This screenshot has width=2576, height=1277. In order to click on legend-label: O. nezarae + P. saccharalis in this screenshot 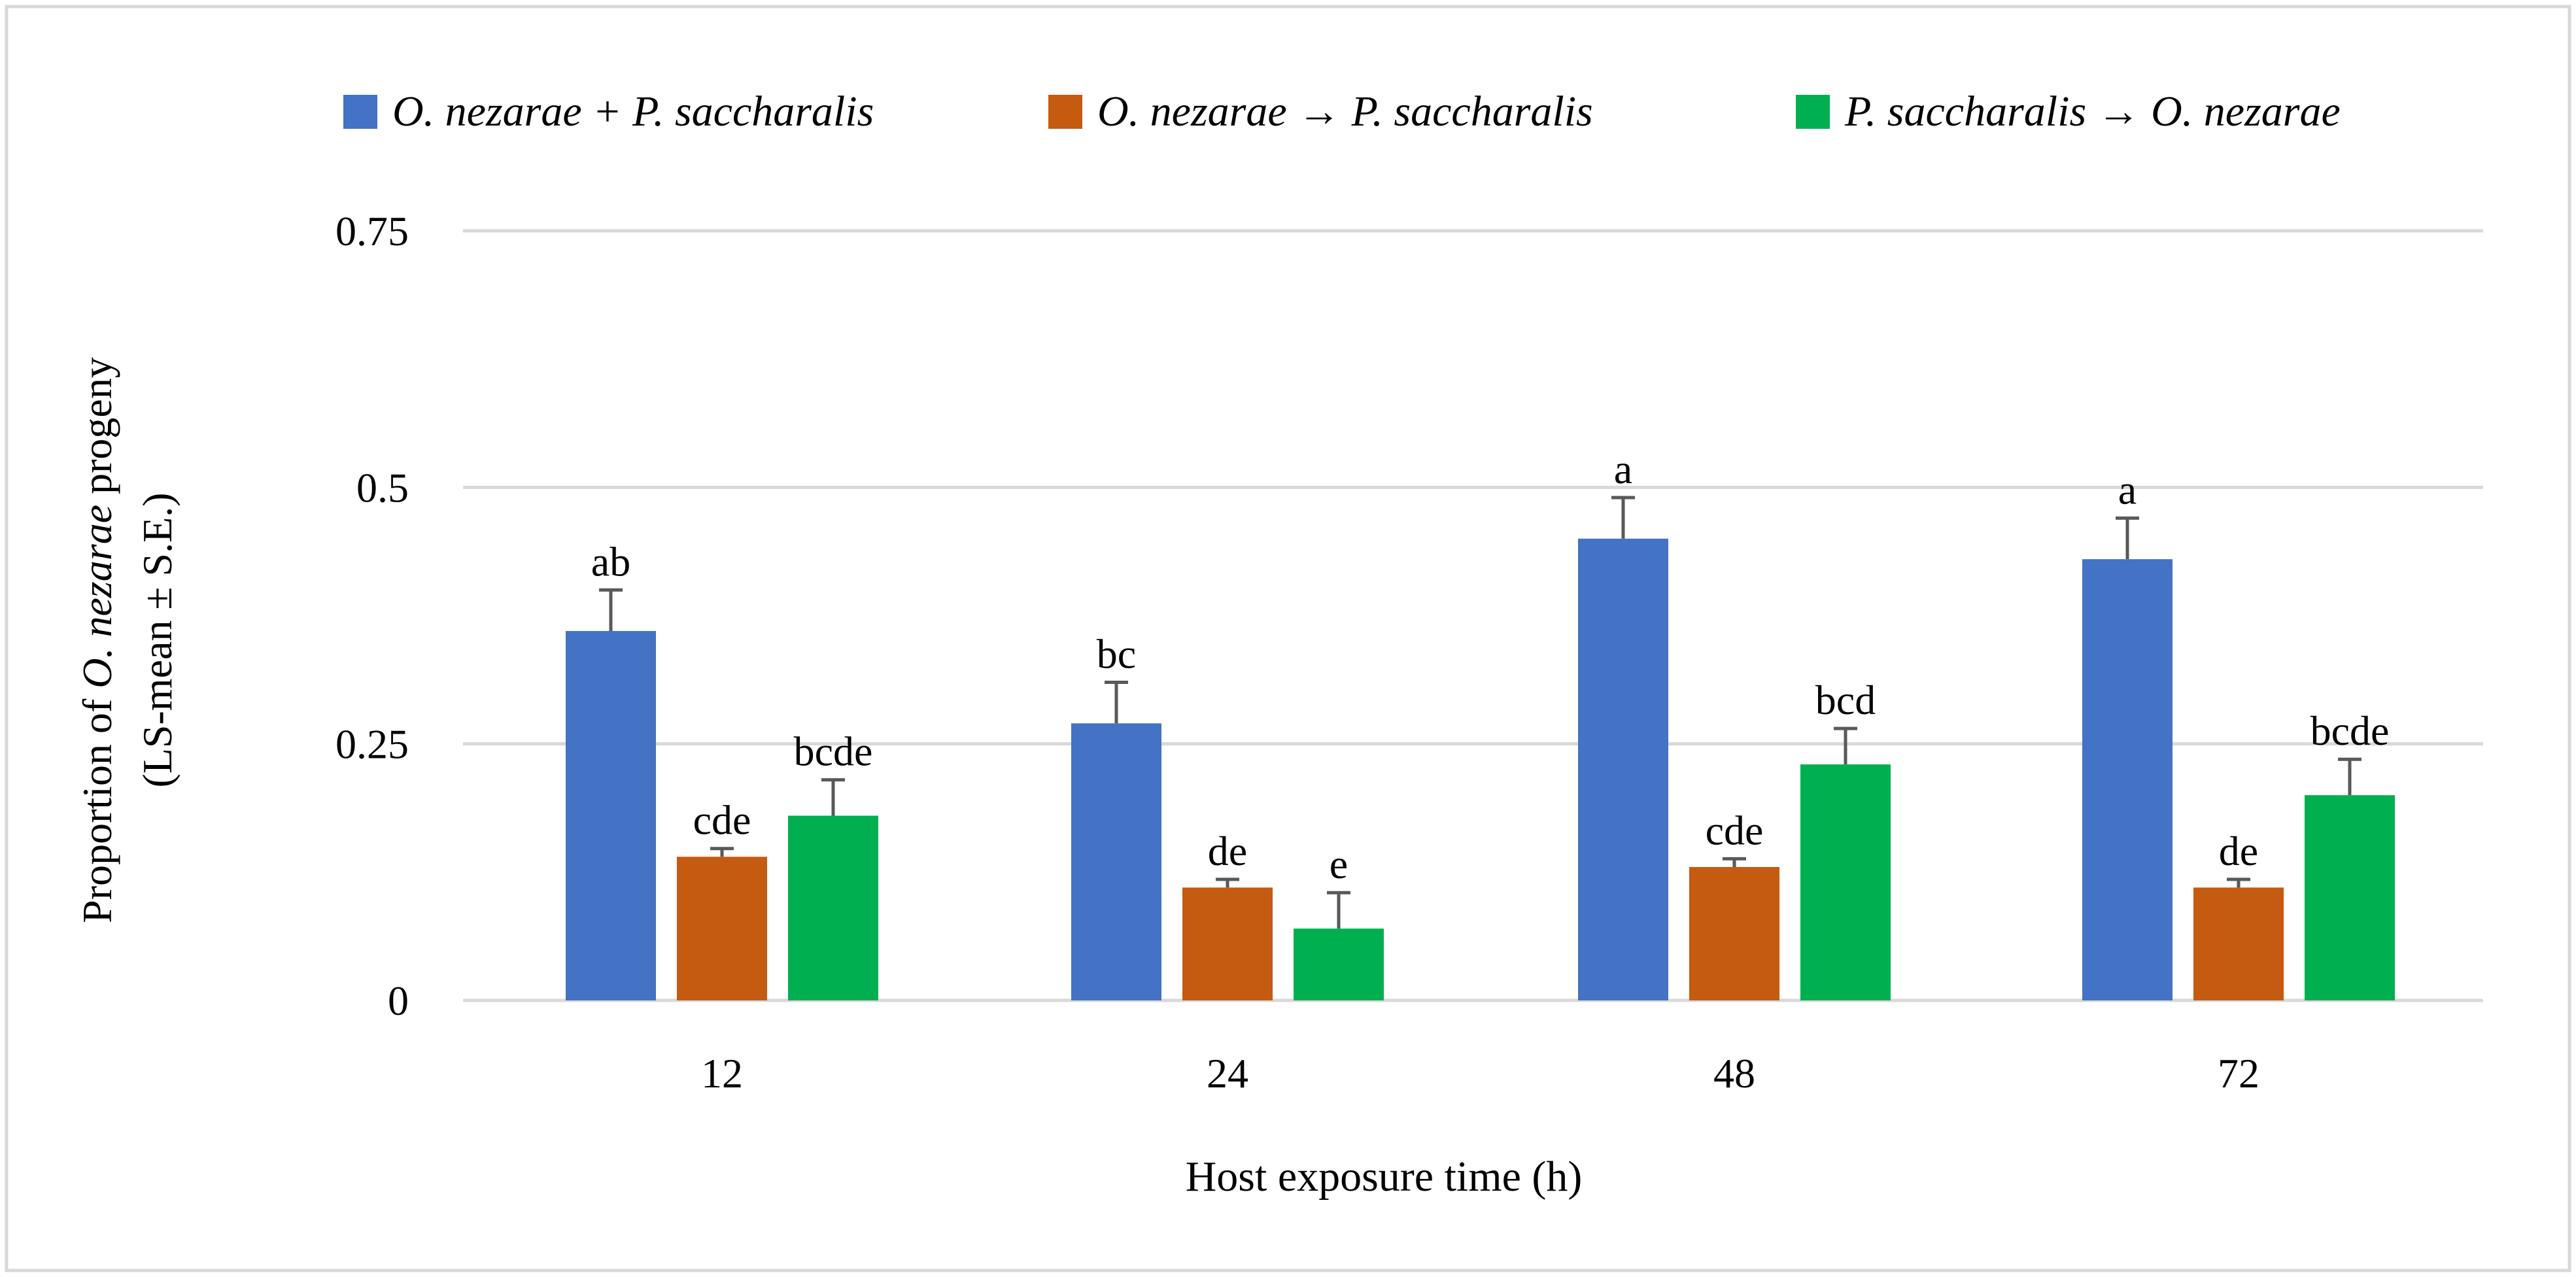, I will do `click(633, 111)`.